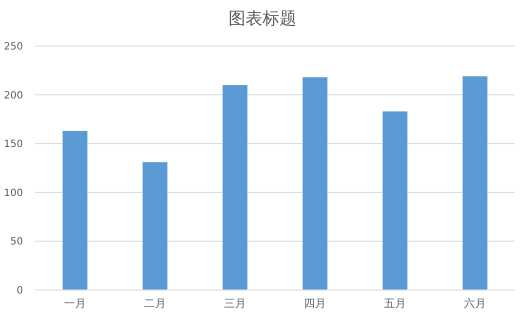 This screenshot has width=525, height=320. Describe the element at coordinates (19, 291) in the screenshot. I see `y-tick-label: 0` at that location.